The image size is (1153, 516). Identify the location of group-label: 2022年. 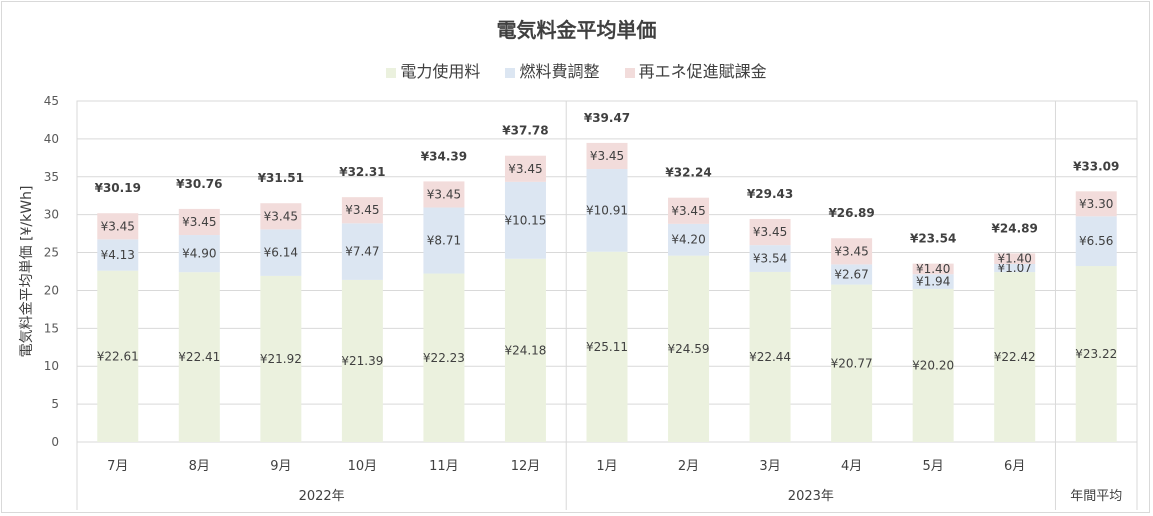
(322, 496).